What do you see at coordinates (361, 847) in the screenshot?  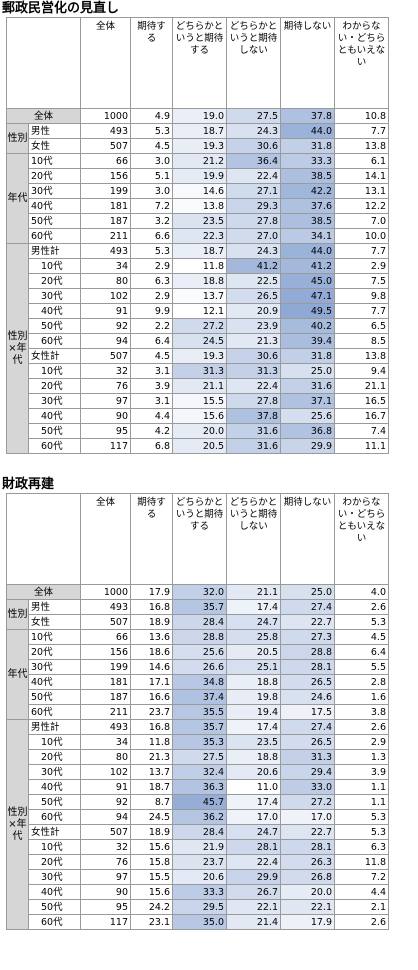 I see `percent-cell: 6.3` at bounding box center [361, 847].